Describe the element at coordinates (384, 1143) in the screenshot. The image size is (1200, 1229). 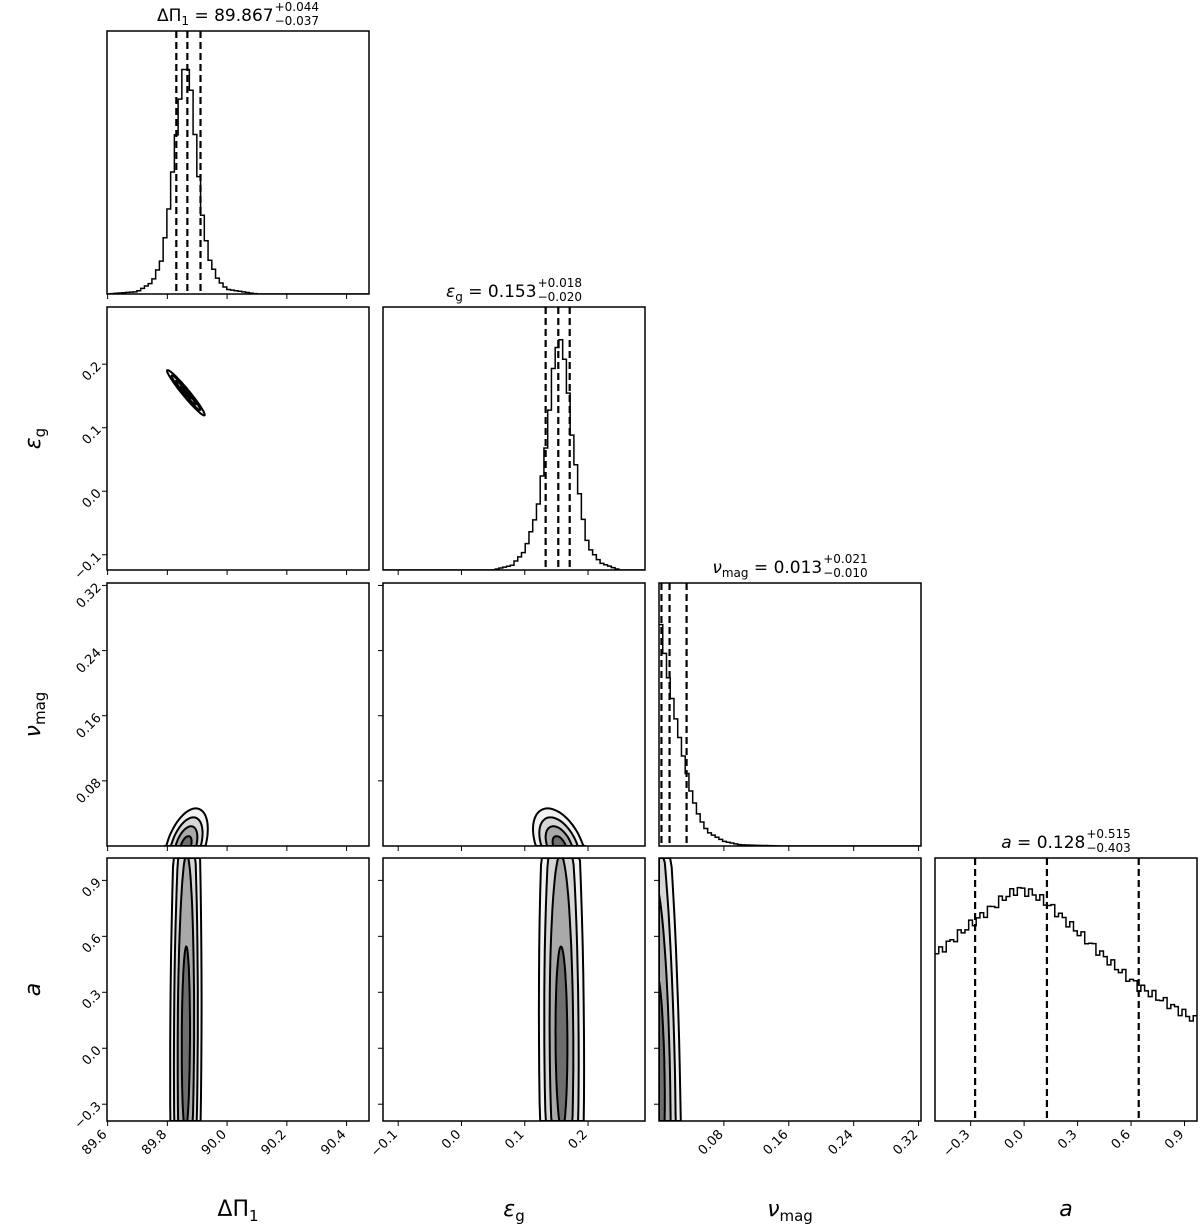
I see `x-tick-label: −0.1` at that location.